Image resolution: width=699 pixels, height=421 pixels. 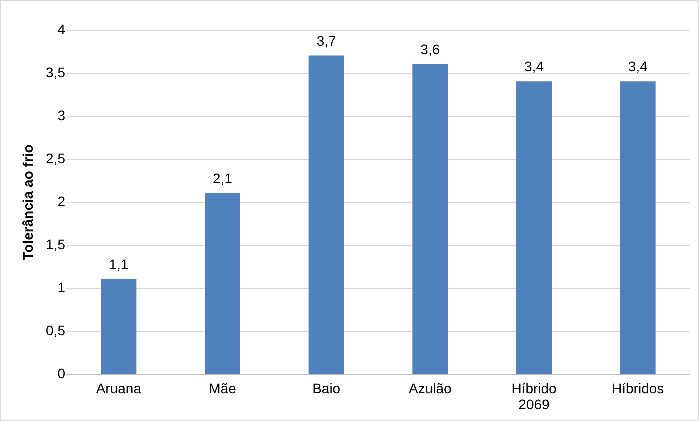 I want to click on y-tick-label: 4, so click(x=62, y=30).